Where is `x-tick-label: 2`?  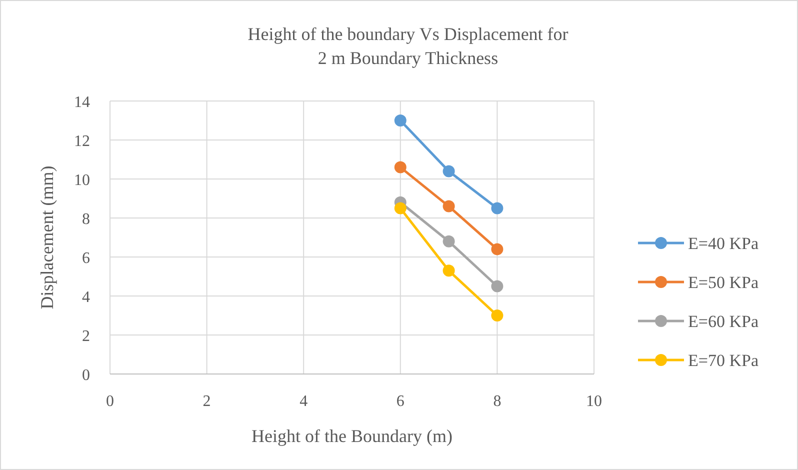 x-tick-label: 2 is located at coordinates (206, 401).